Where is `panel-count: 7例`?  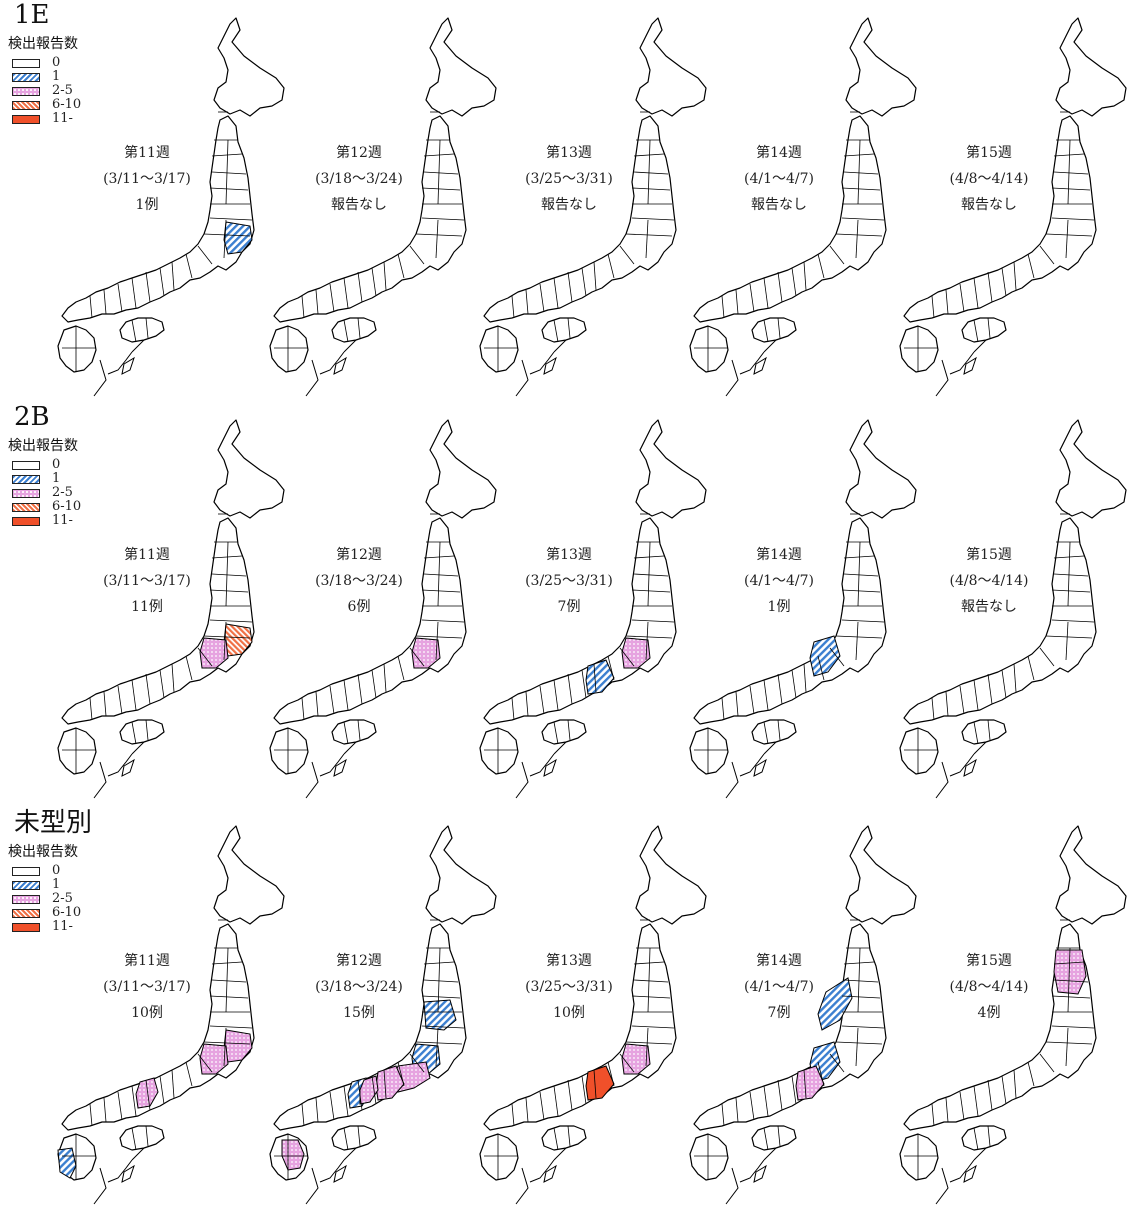
panel-count: 7例 is located at coordinates (569, 607).